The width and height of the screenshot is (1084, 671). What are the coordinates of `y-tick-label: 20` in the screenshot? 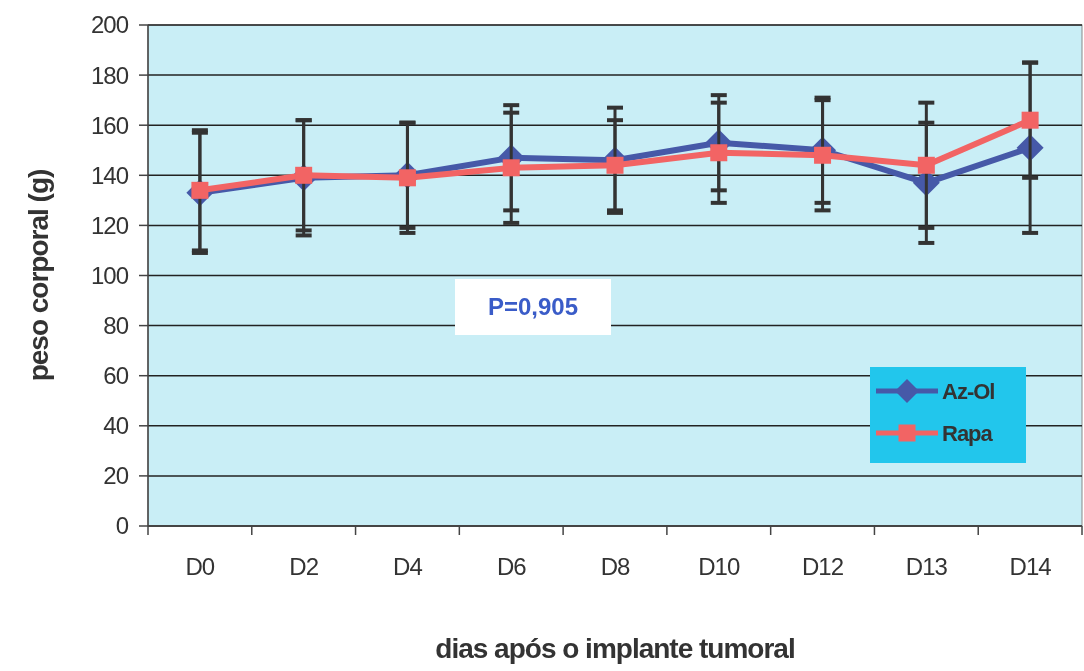 It's located at (116, 476).